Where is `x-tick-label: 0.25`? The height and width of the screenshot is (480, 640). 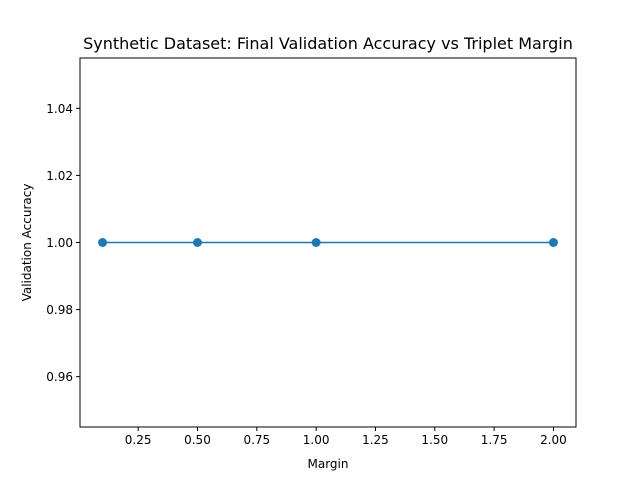 x-tick-label: 0.25 is located at coordinates (138, 440).